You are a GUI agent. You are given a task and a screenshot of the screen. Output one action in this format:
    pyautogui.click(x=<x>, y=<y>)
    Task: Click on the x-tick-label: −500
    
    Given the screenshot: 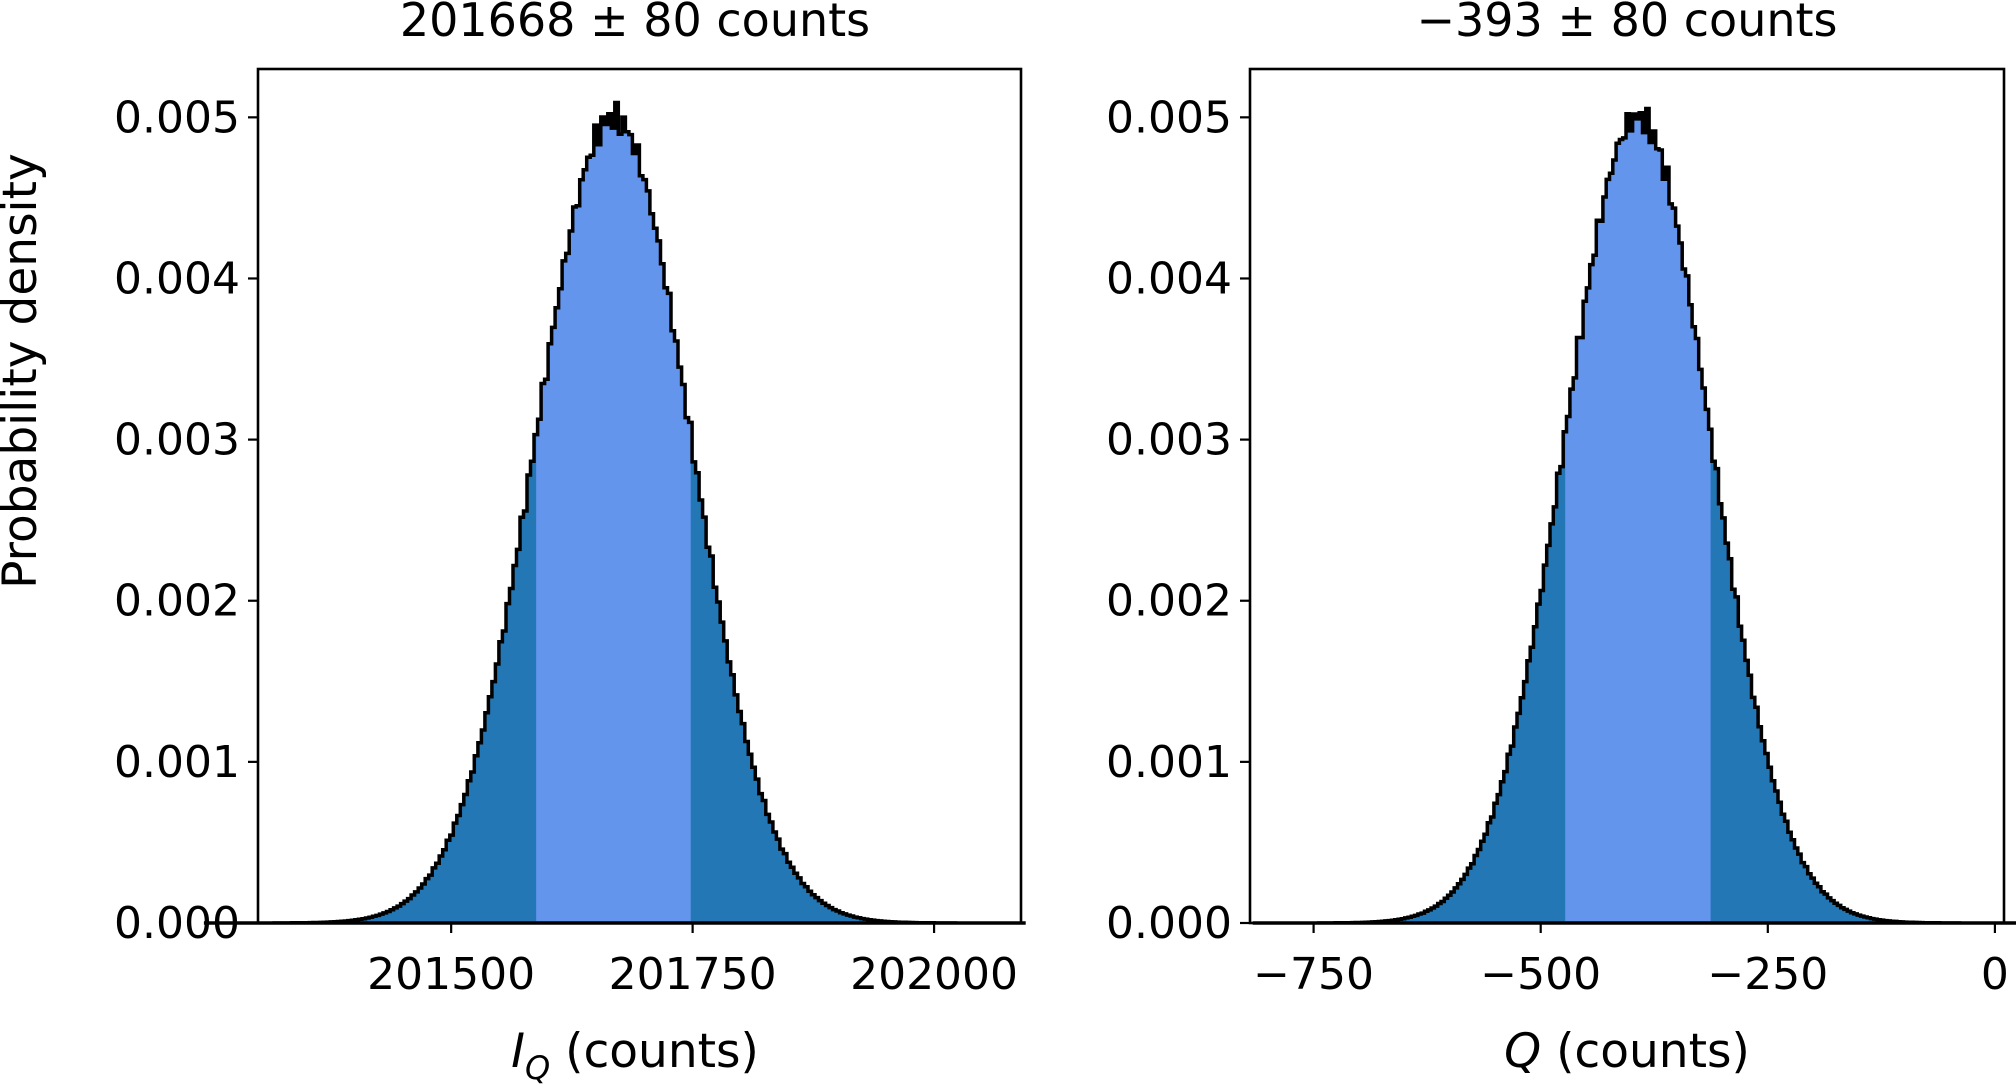 What is the action you would take?
    pyautogui.click(x=1540, y=974)
    